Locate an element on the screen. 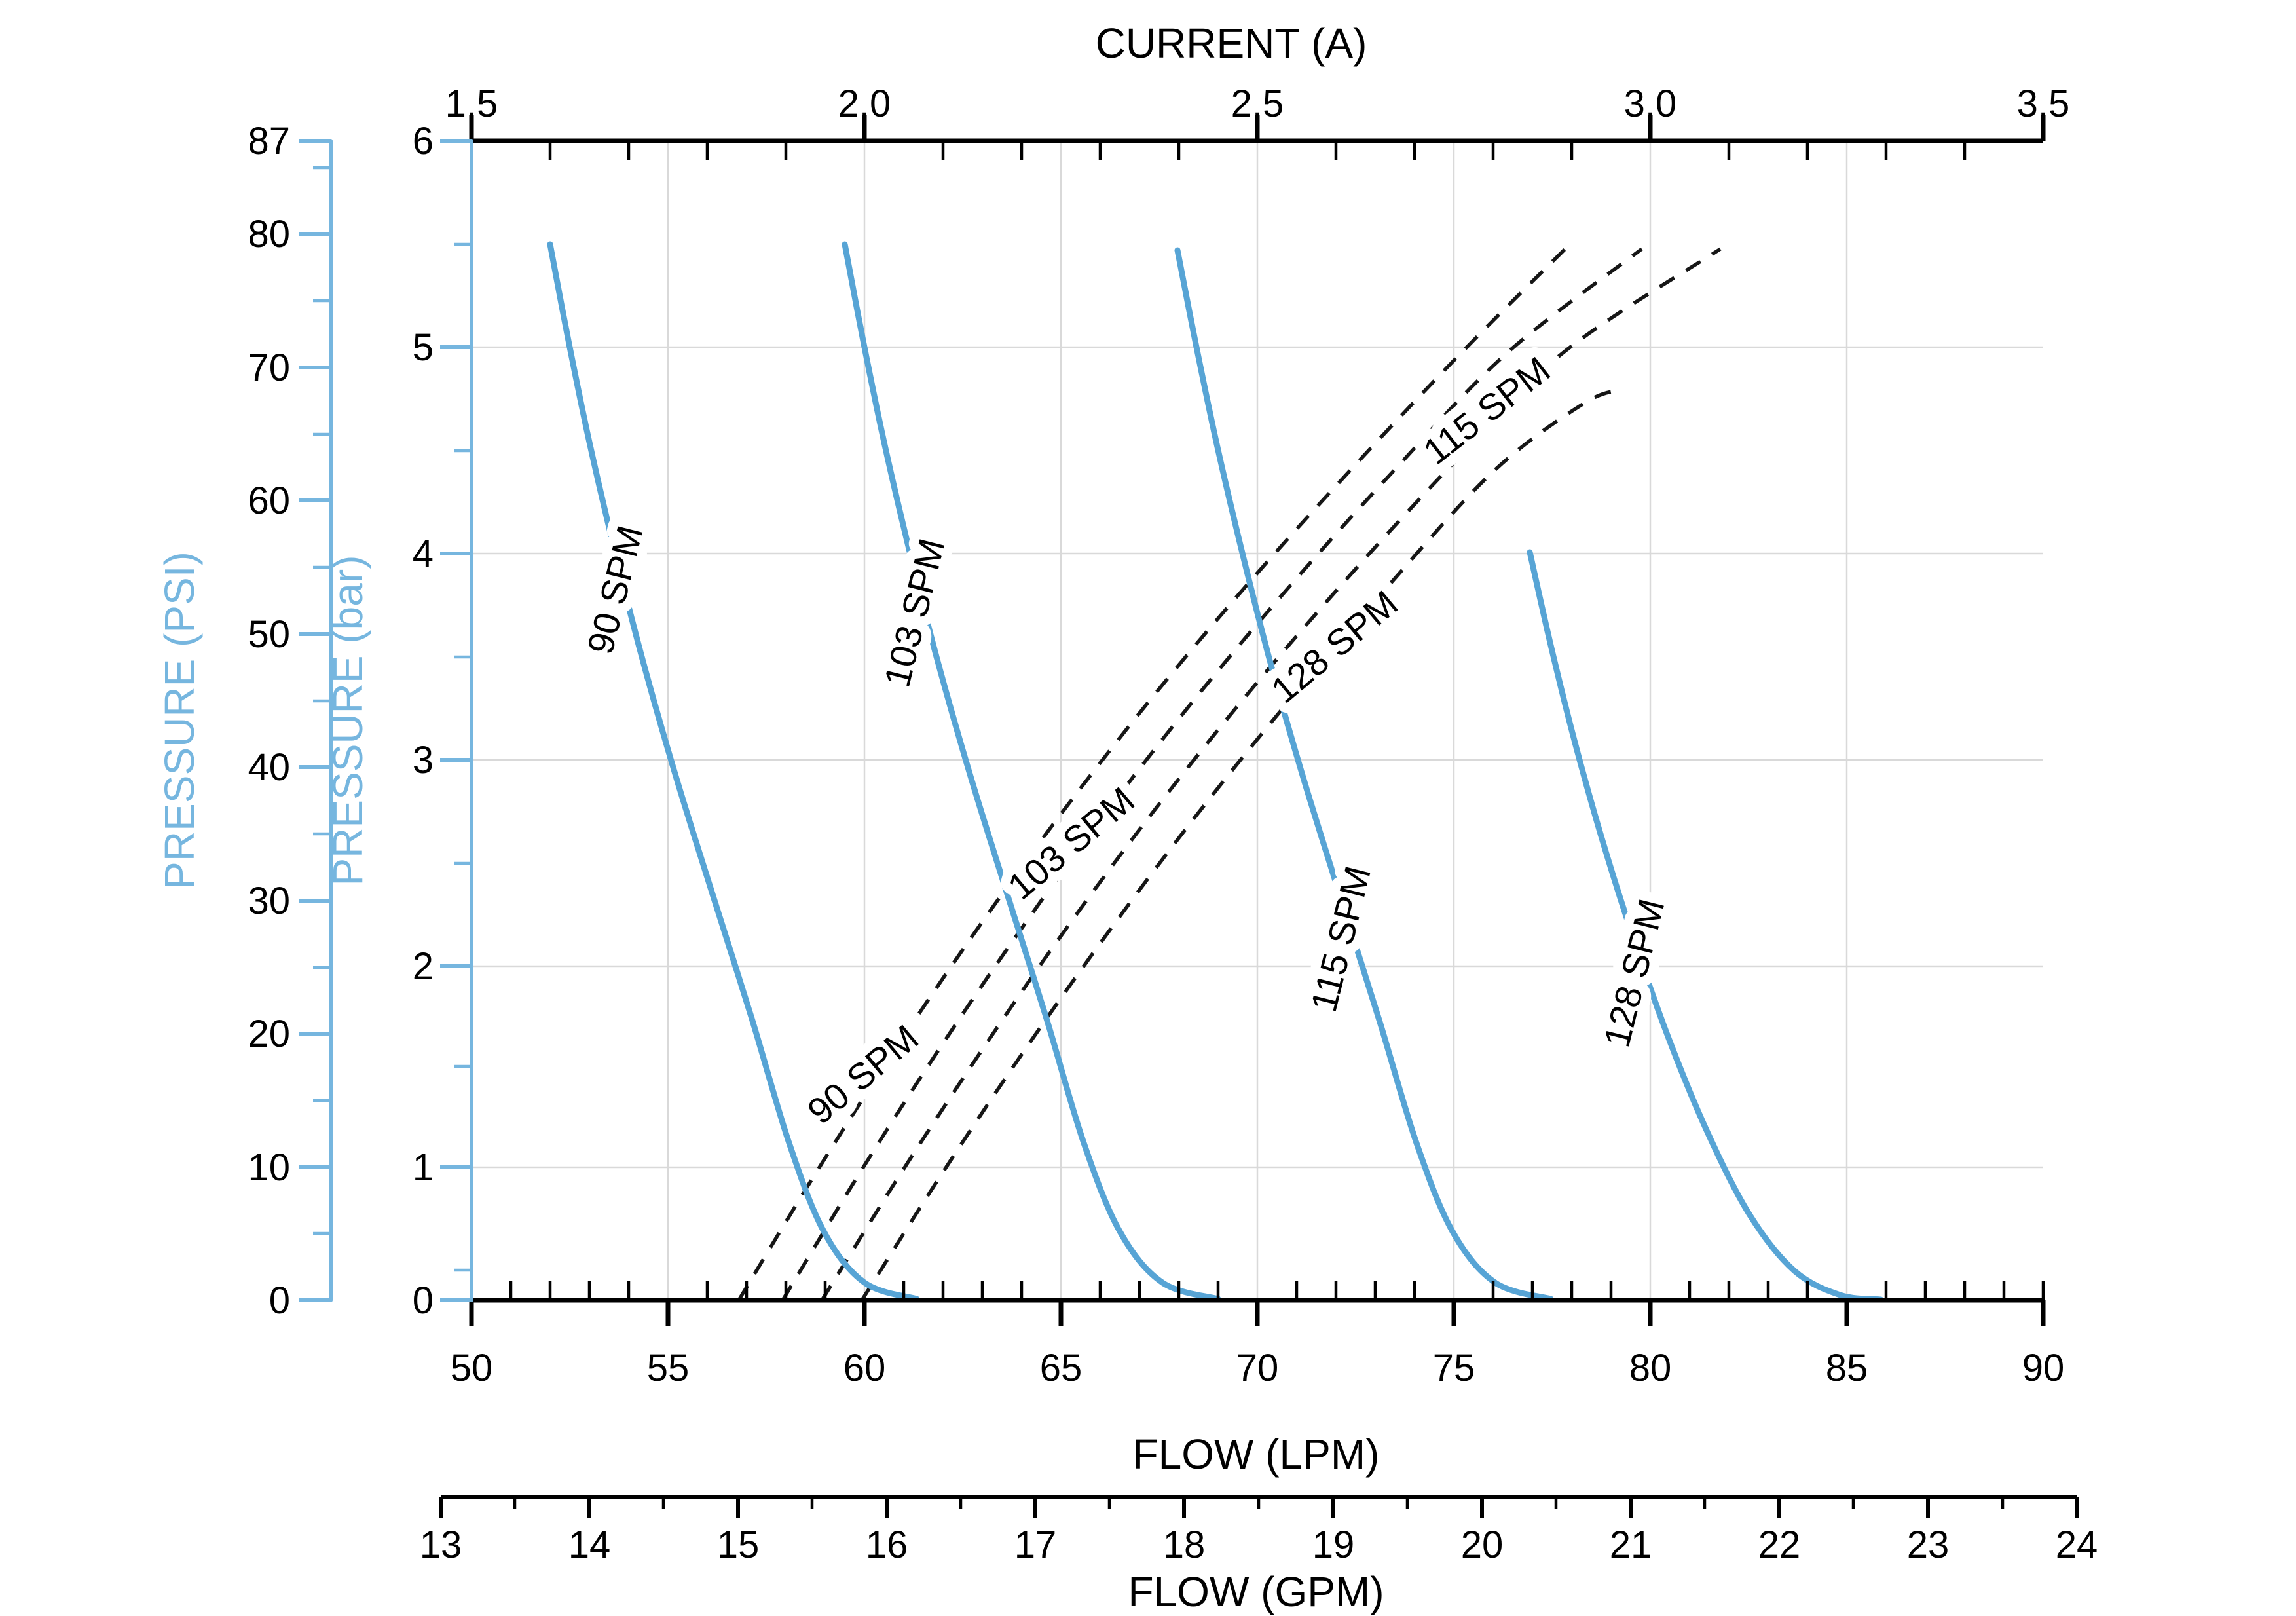 Image resolution: width=2296 pixels, height=1616 pixels. svg-text: 22 is located at coordinates (1780, 1545).